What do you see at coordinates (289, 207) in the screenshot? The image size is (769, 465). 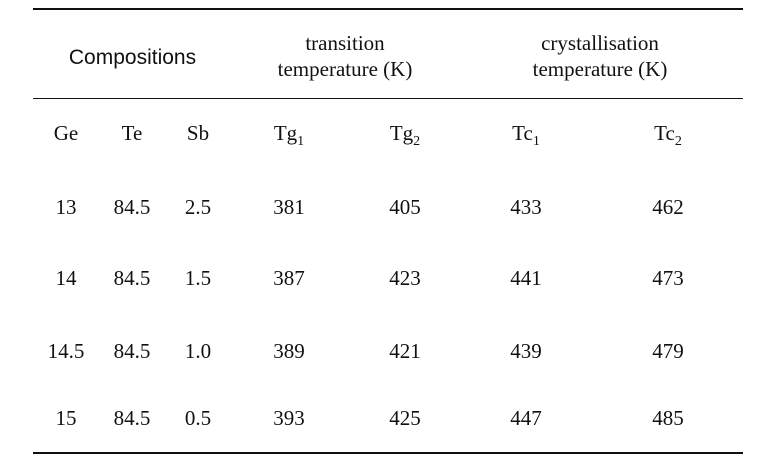 I see `table-cell: 381` at bounding box center [289, 207].